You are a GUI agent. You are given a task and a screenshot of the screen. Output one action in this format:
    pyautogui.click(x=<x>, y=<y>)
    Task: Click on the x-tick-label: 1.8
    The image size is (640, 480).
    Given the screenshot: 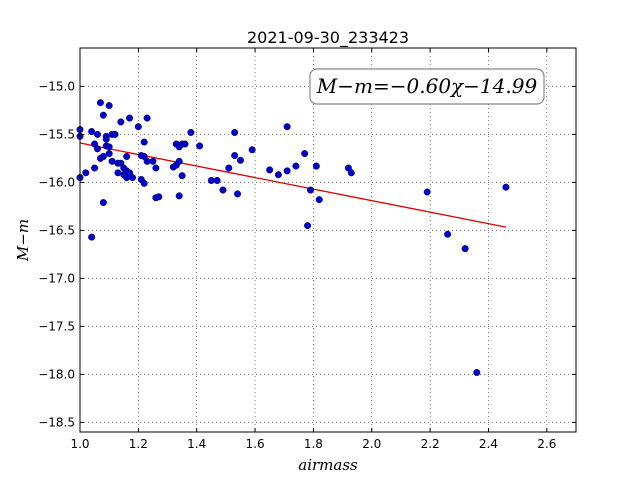 What is the action you would take?
    pyautogui.click(x=313, y=444)
    